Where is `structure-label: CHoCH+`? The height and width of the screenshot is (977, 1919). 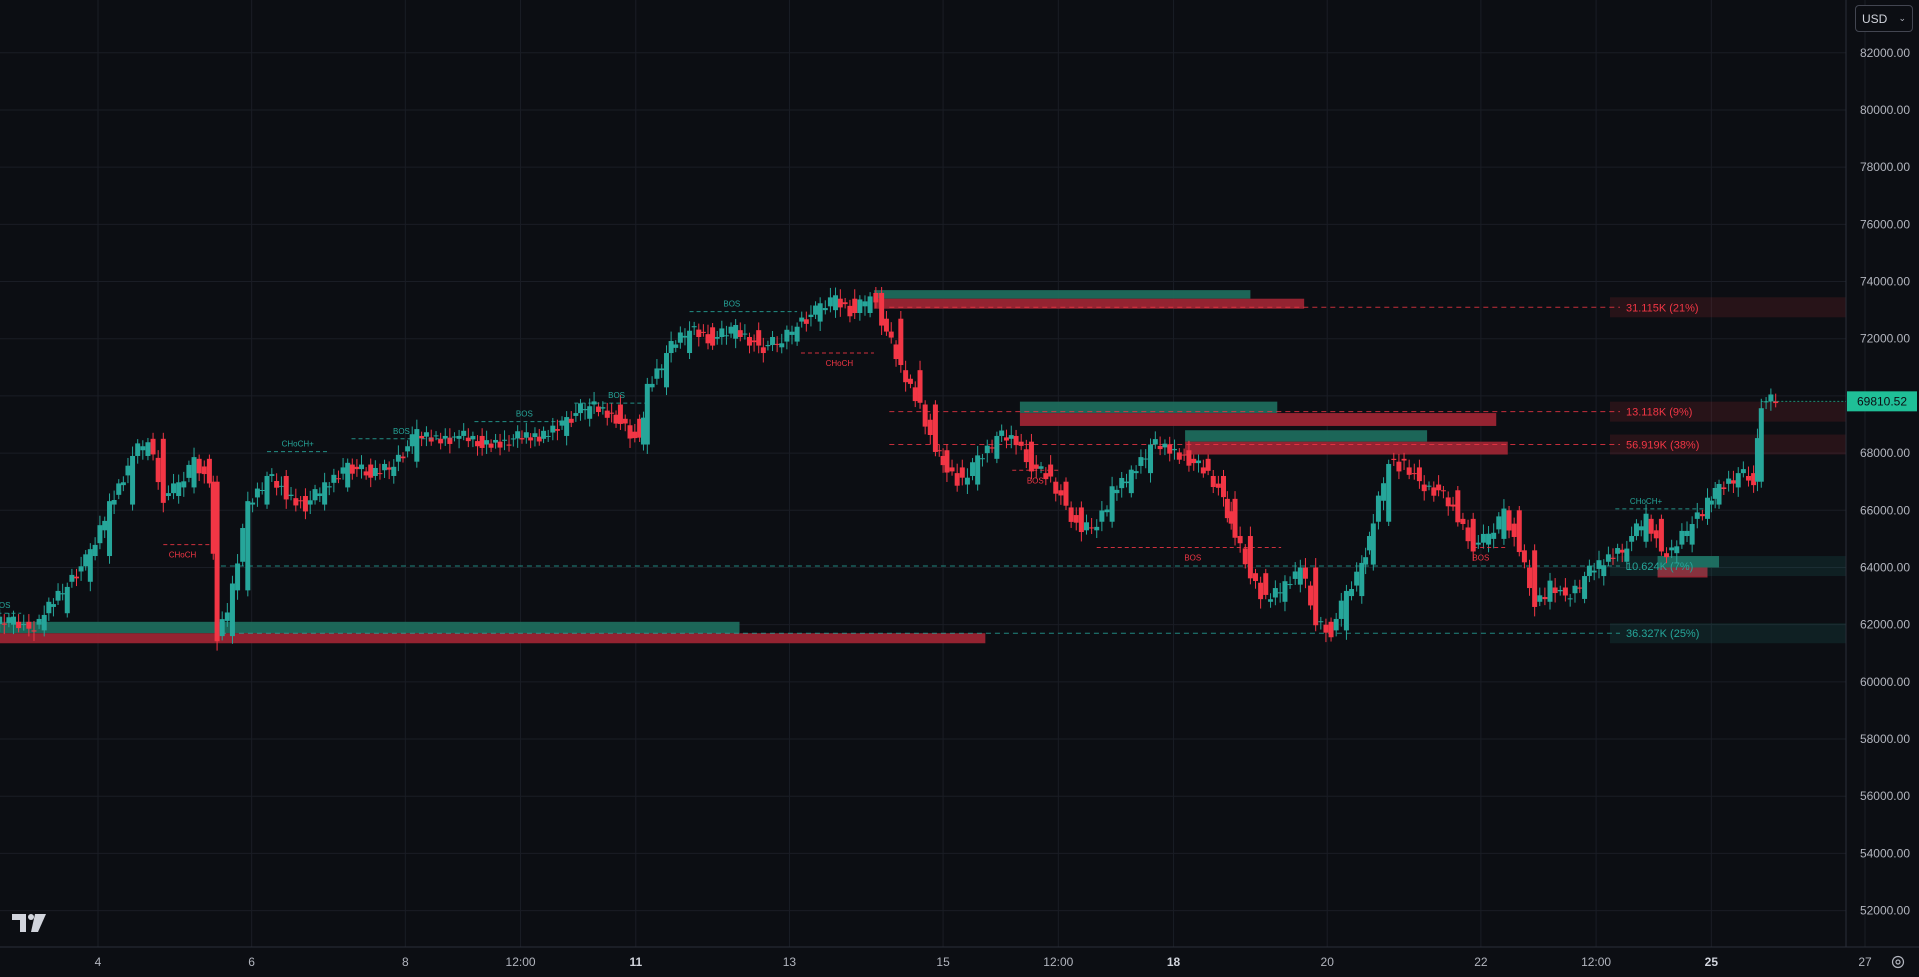 structure-label: CHoCH+ is located at coordinates (298, 444).